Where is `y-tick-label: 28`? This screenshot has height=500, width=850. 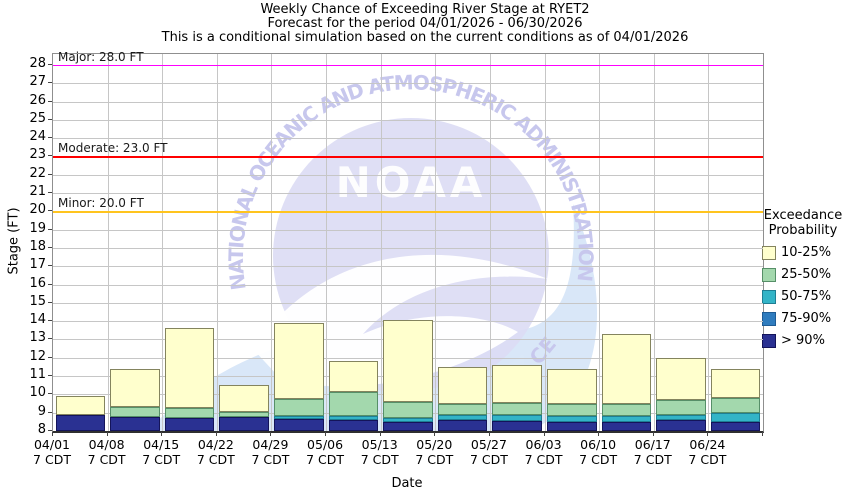 y-tick-label: 28 is located at coordinates (37, 63).